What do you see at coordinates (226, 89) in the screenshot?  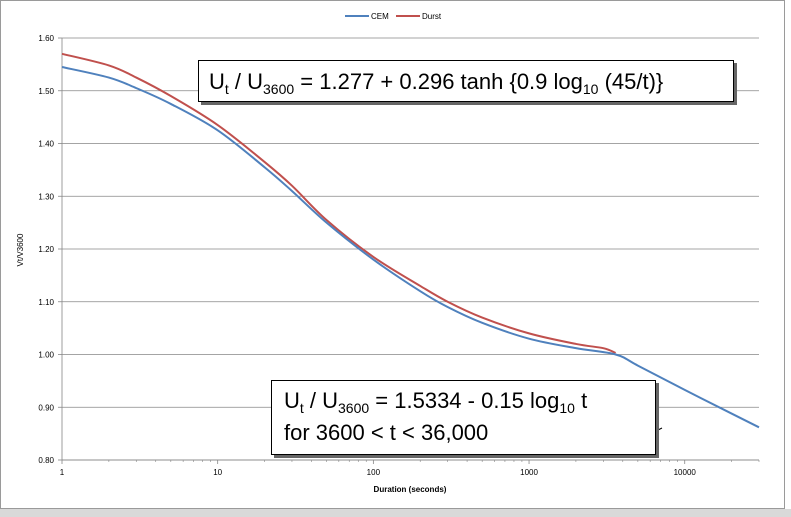 I see `eq1-sub-t: t` at bounding box center [226, 89].